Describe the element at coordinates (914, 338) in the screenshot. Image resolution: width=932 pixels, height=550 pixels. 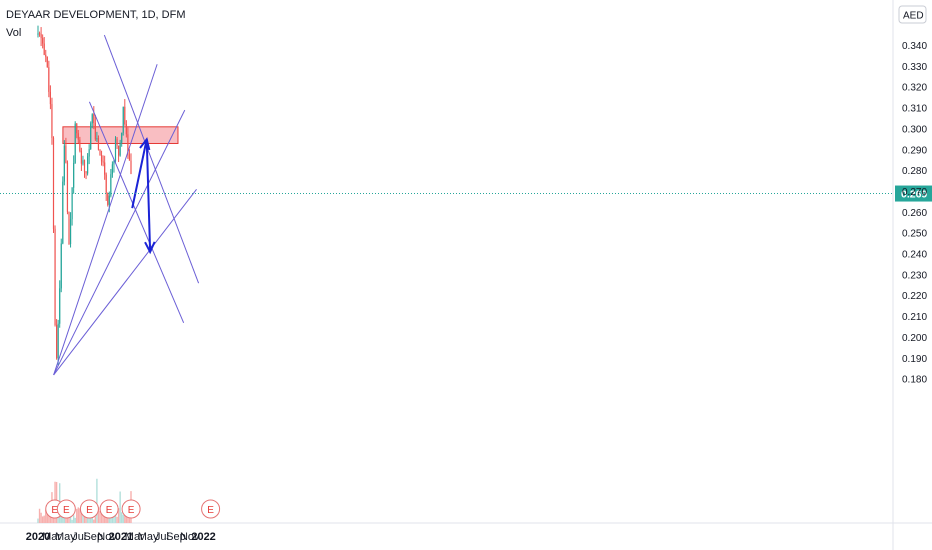
I see `price-tick-label: 0.200` at that location.